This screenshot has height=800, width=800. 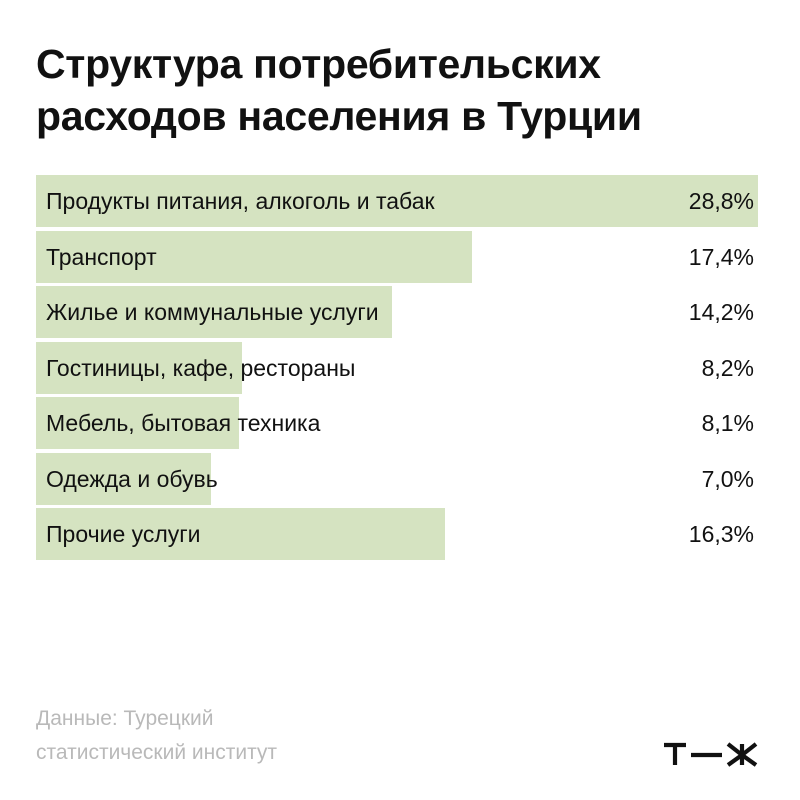 What do you see at coordinates (132, 478) in the screenshot?
I see `category-label: Одежда и обувь` at bounding box center [132, 478].